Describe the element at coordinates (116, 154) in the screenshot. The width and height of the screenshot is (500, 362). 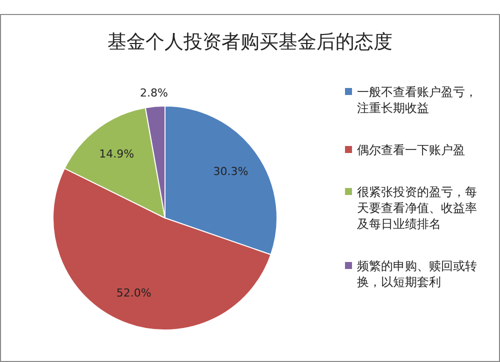
I see `data-label: 14.9%` at that location.